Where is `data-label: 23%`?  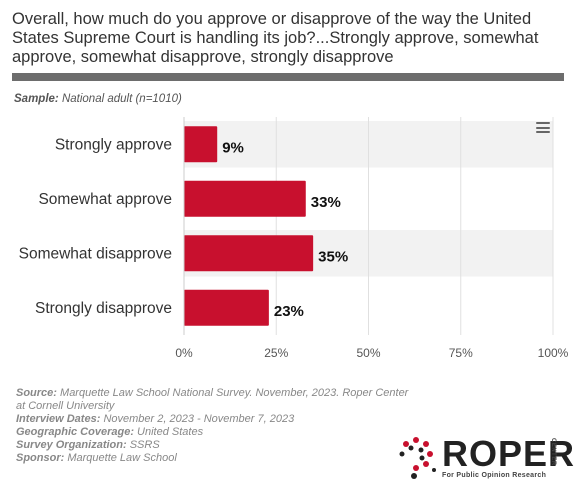
data-label: 23% is located at coordinates (289, 311).